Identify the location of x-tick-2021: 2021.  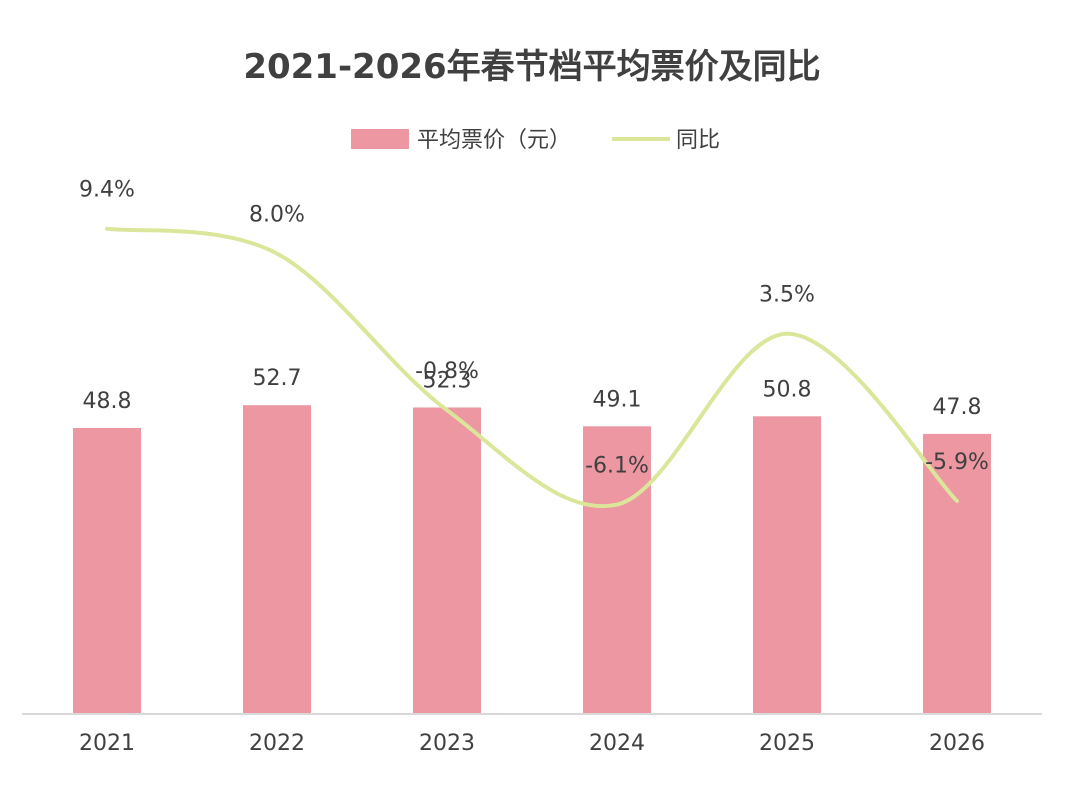
(107, 743).